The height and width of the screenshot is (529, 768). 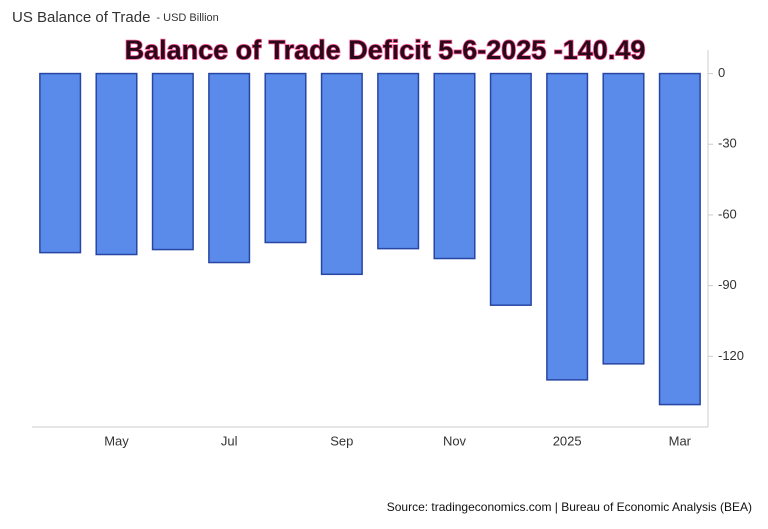 What do you see at coordinates (187, 18) in the screenshot?
I see `subtitle-text: - USD Billion` at bounding box center [187, 18].